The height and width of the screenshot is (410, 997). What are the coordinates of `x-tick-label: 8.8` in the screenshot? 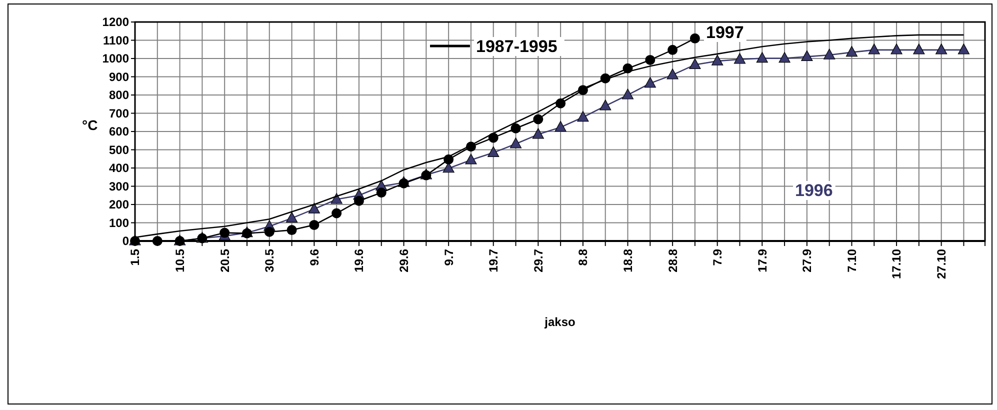 It's located at (583, 257).